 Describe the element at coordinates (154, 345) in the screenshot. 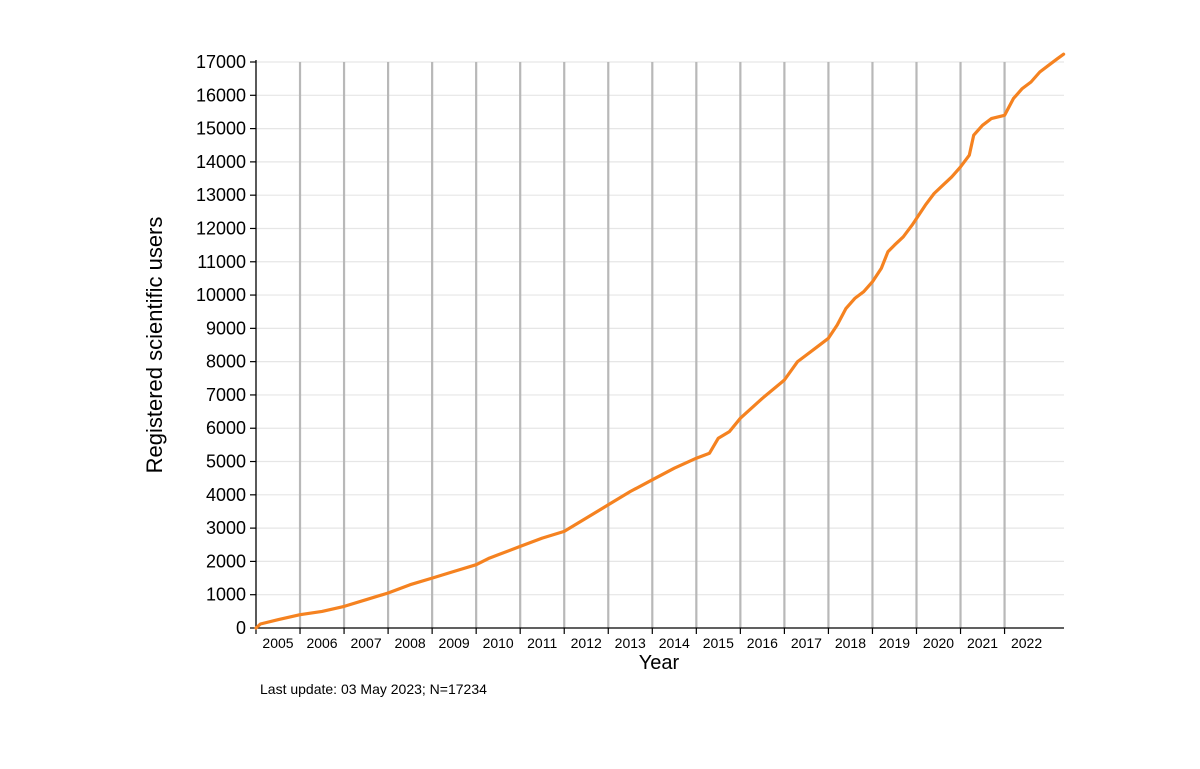

I see `y-axis-title: Registered scientific users` at that location.